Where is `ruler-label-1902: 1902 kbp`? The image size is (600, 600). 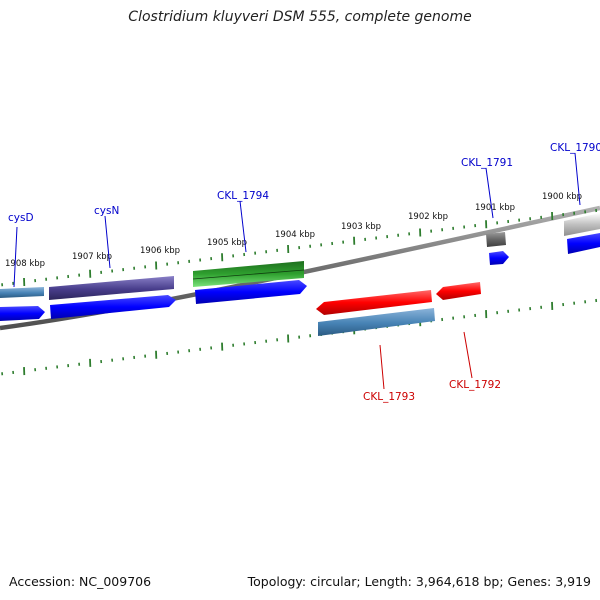 ruler-label-1902: 1902 kbp is located at coordinates (428, 217).